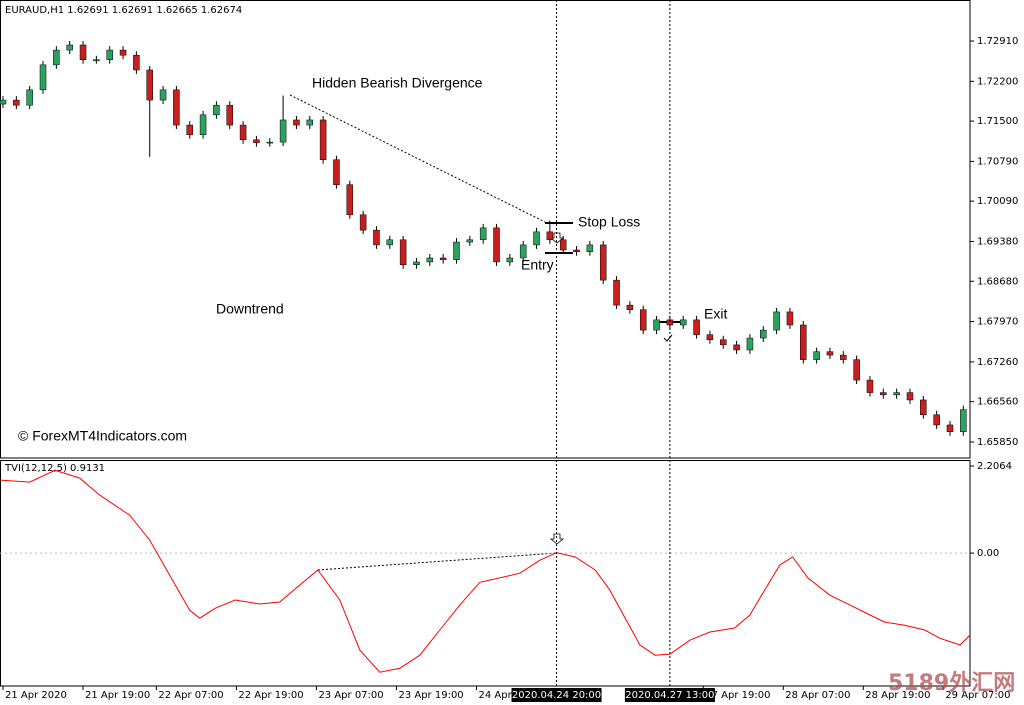 The width and height of the screenshot is (1024, 705). Describe the element at coordinates (997, 402) in the screenshot. I see `y-tick-label: 1.66560` at that location.